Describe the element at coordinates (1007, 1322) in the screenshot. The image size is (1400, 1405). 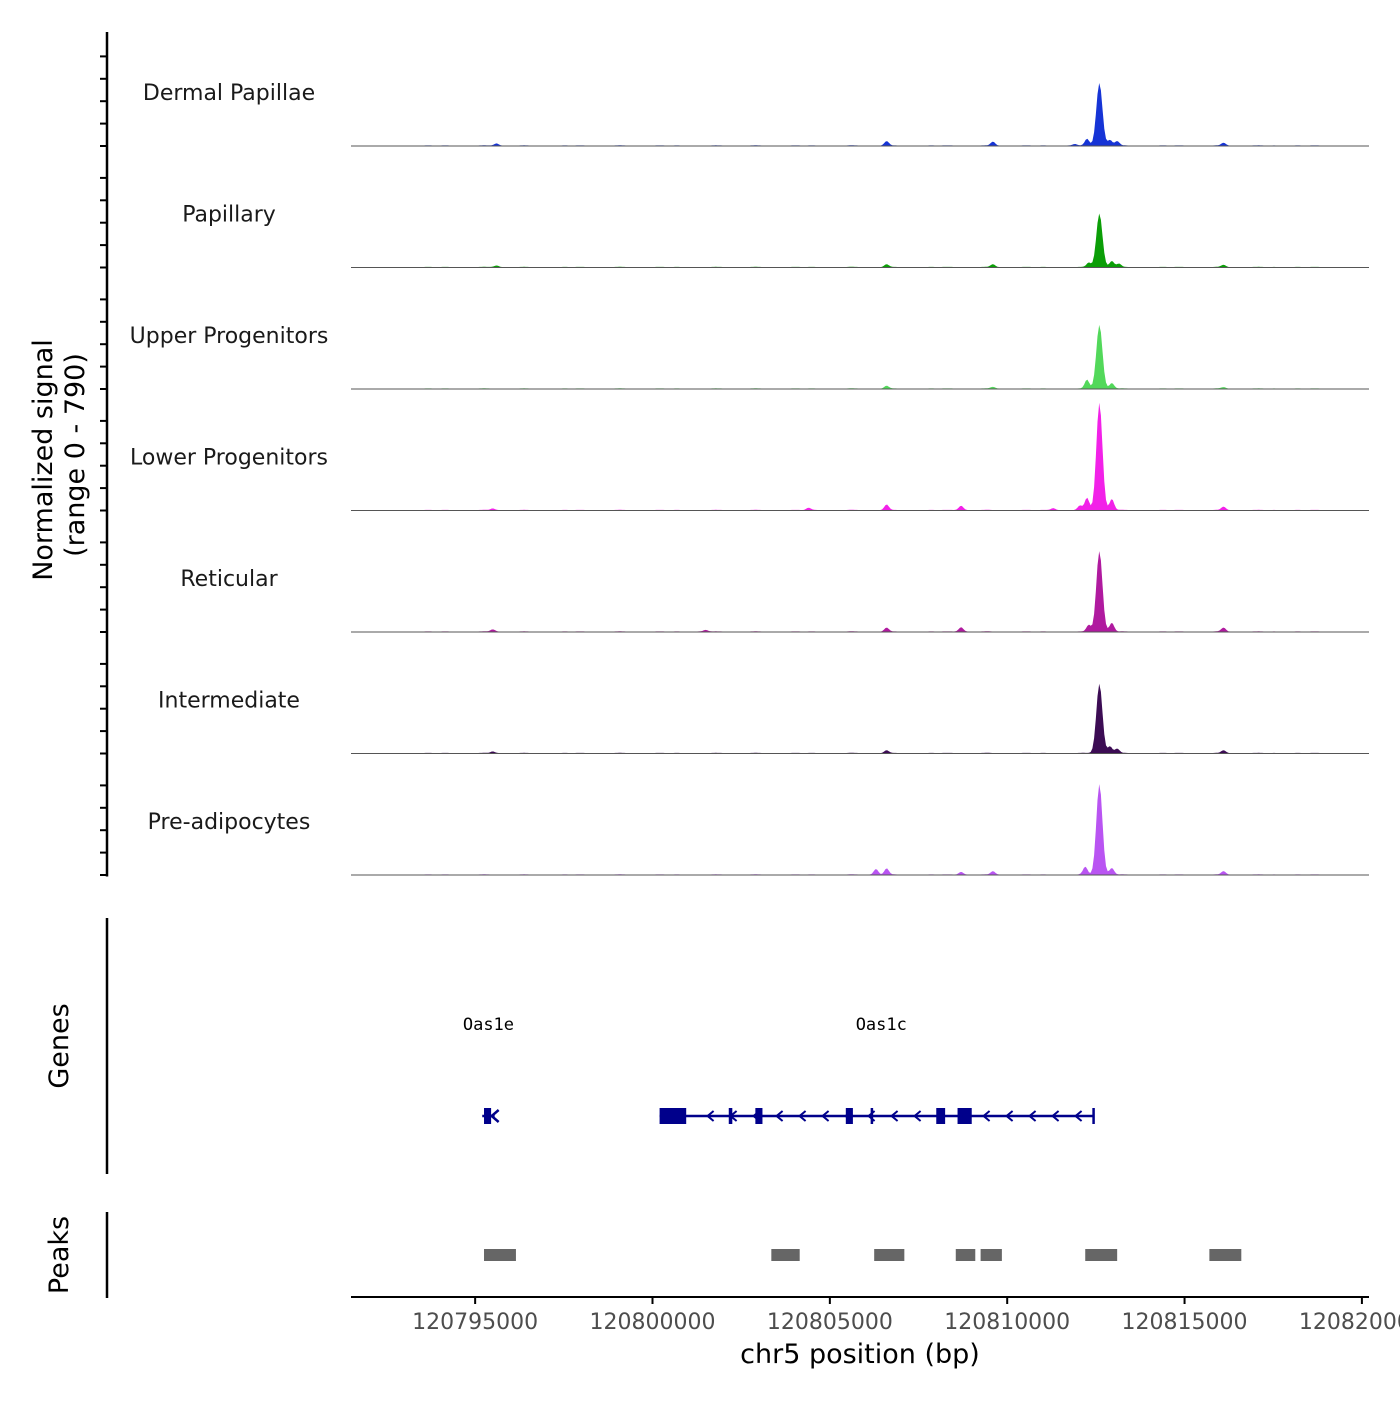
I see `x-tick-label: 120810000` at that location.